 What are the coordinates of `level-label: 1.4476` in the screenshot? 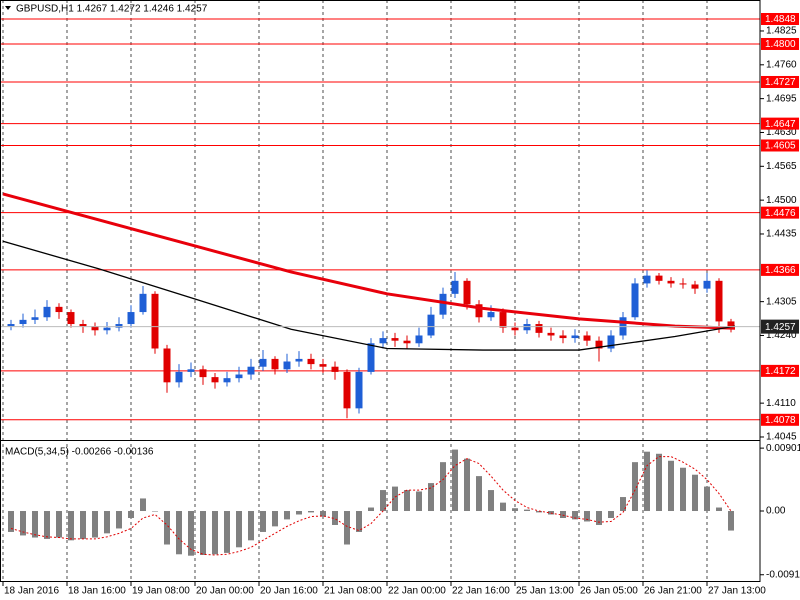 It's located at (780, 213).